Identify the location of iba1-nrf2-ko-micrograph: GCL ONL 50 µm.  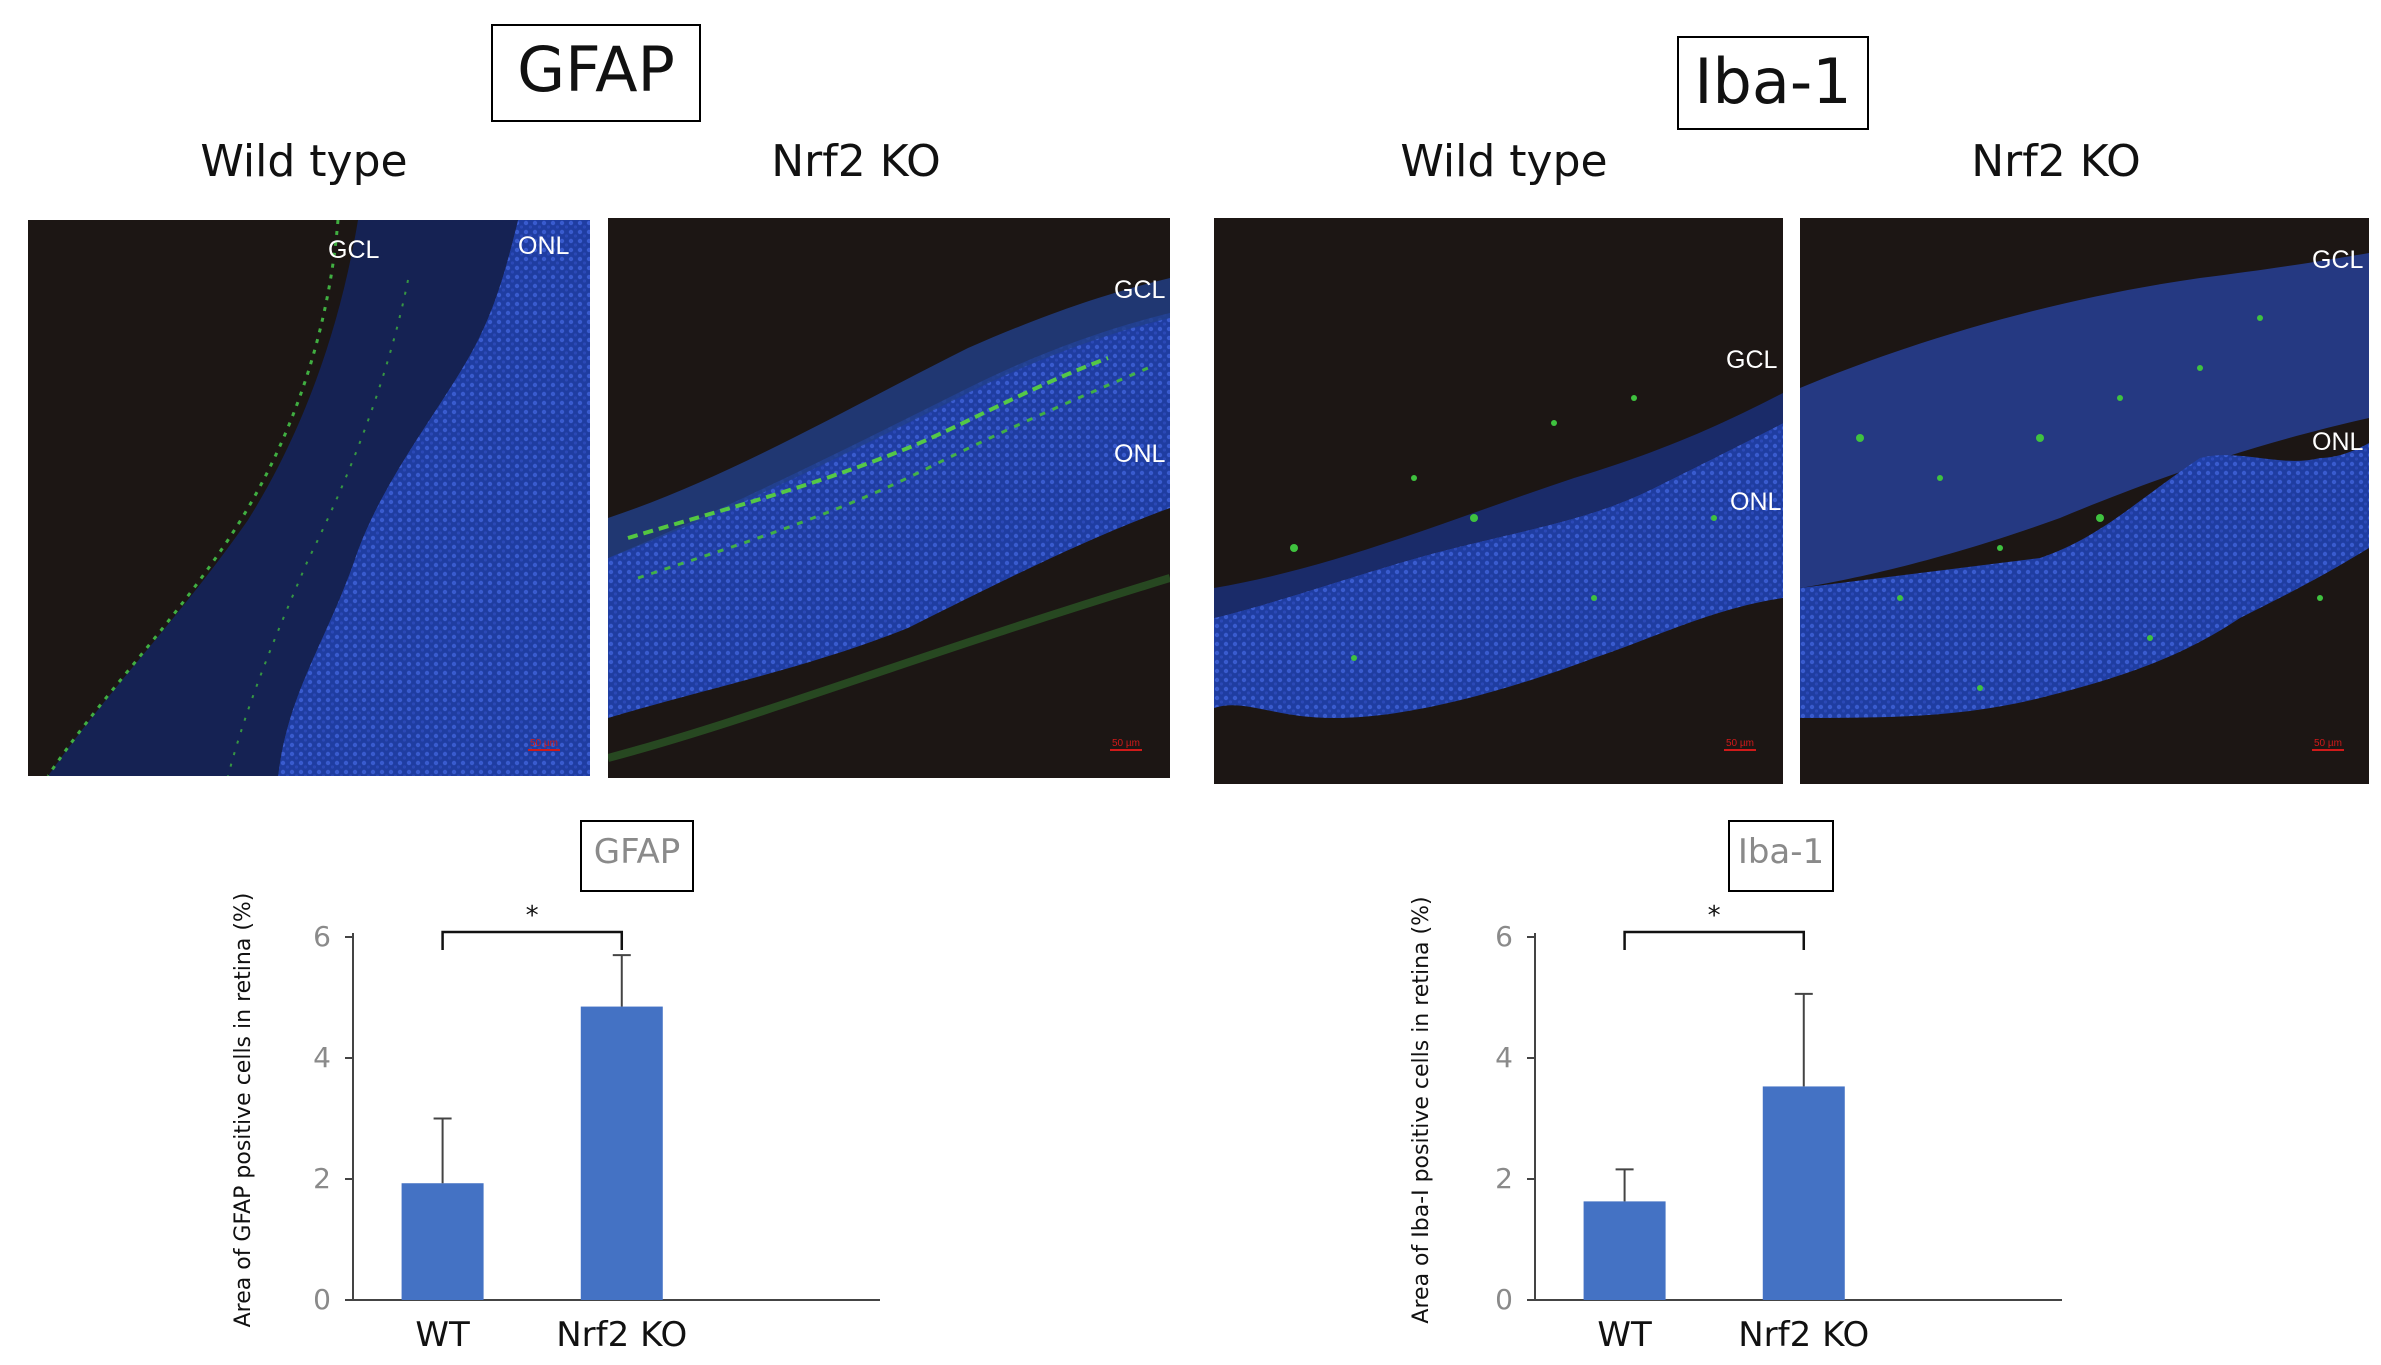
(2084, 501).